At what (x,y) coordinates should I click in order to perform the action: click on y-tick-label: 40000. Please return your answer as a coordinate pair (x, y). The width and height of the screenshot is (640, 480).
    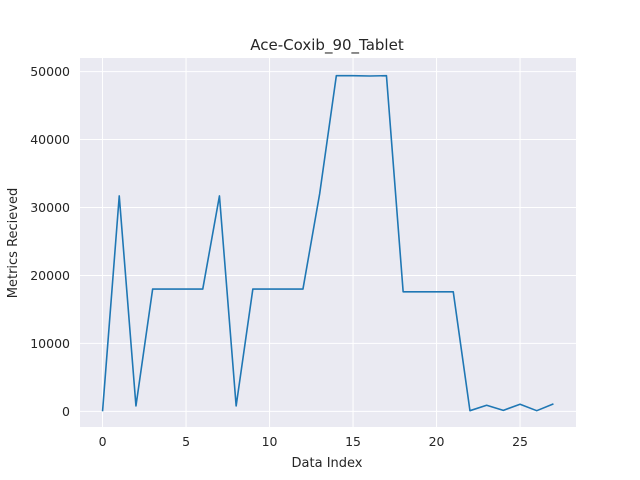
    Looking at the image, I should click on (50, 139).